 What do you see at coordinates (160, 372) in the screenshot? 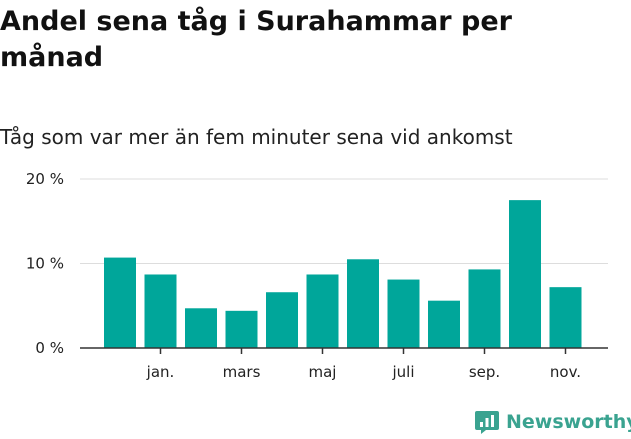
I see `x-tick-label: jan.` at bounding box center [160, 372].